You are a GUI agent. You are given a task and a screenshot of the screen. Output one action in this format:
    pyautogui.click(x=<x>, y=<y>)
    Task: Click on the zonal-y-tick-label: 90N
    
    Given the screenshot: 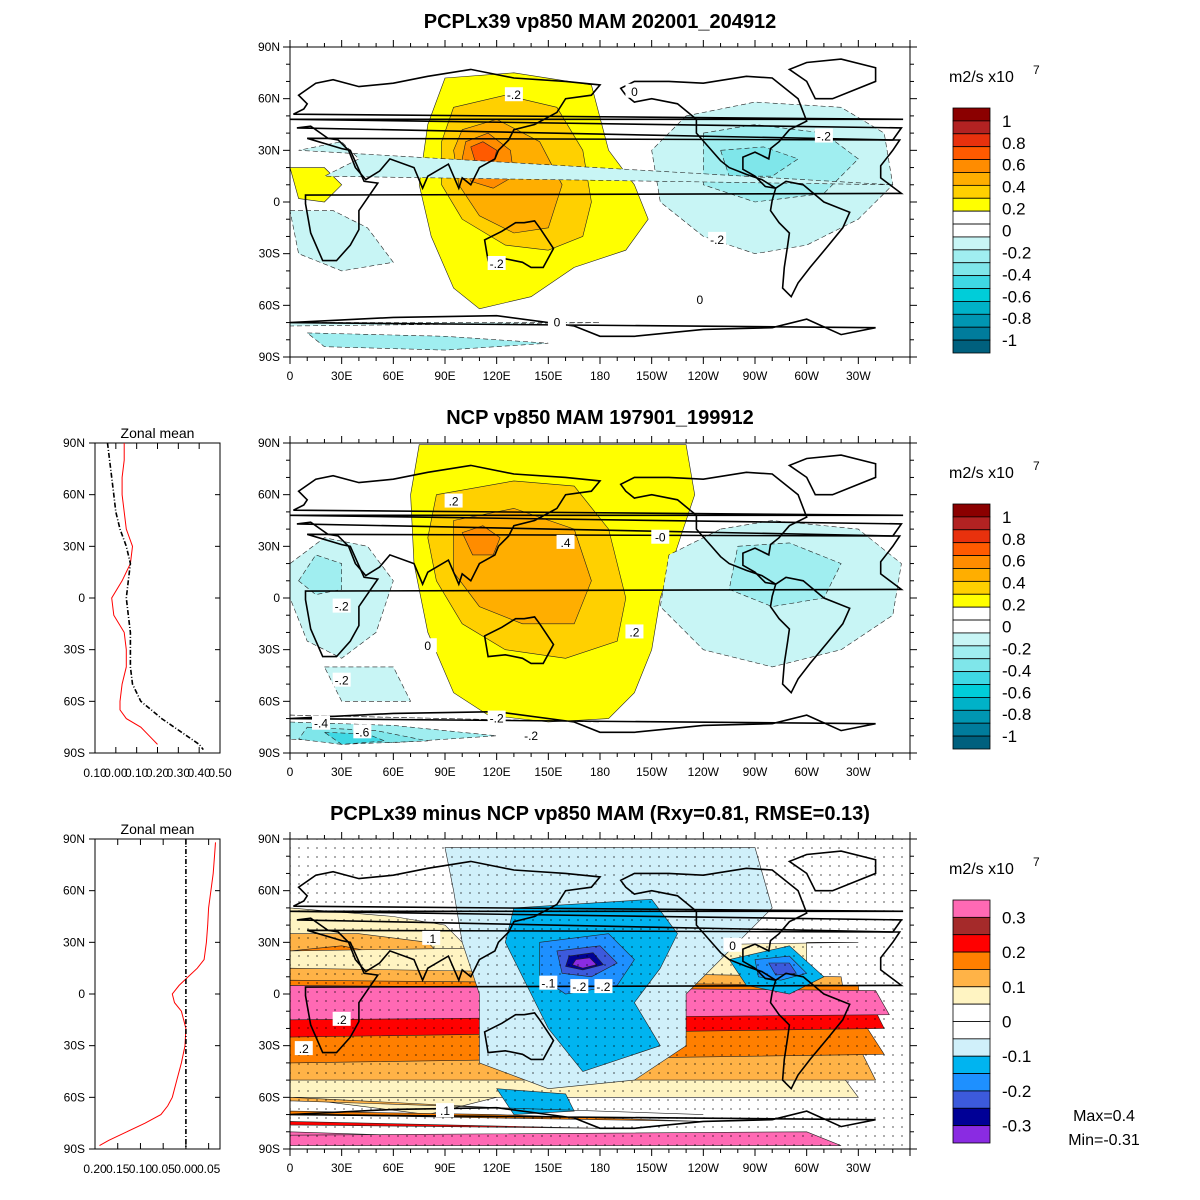 What is the action you would take?
    pyautogui.click(x=74, y=839)
    